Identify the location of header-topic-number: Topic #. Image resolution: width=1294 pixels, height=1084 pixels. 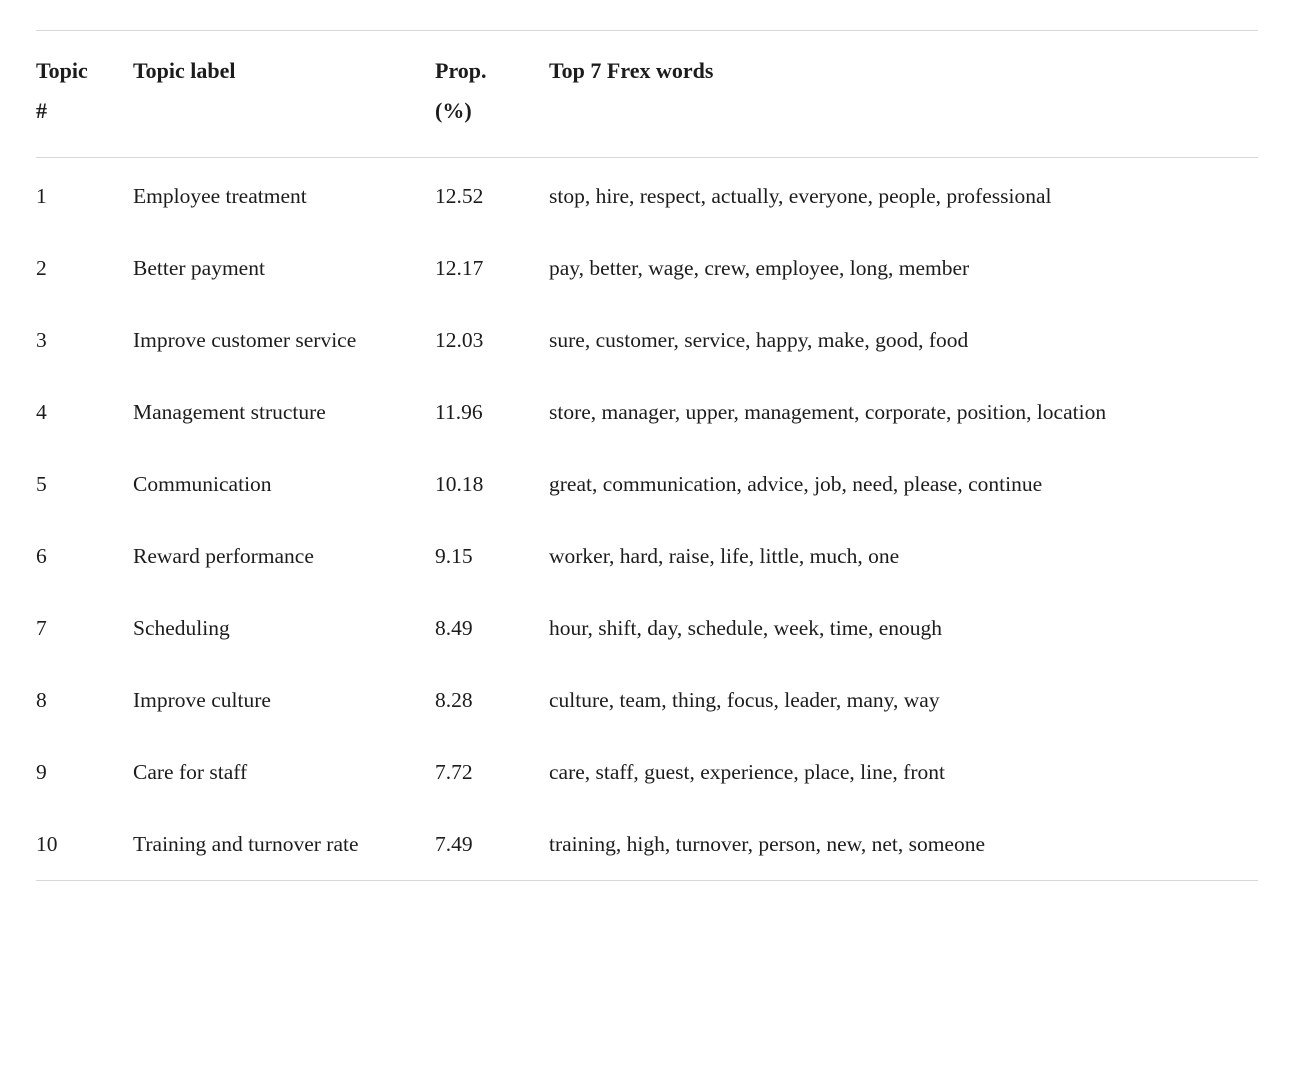
(84, 94).